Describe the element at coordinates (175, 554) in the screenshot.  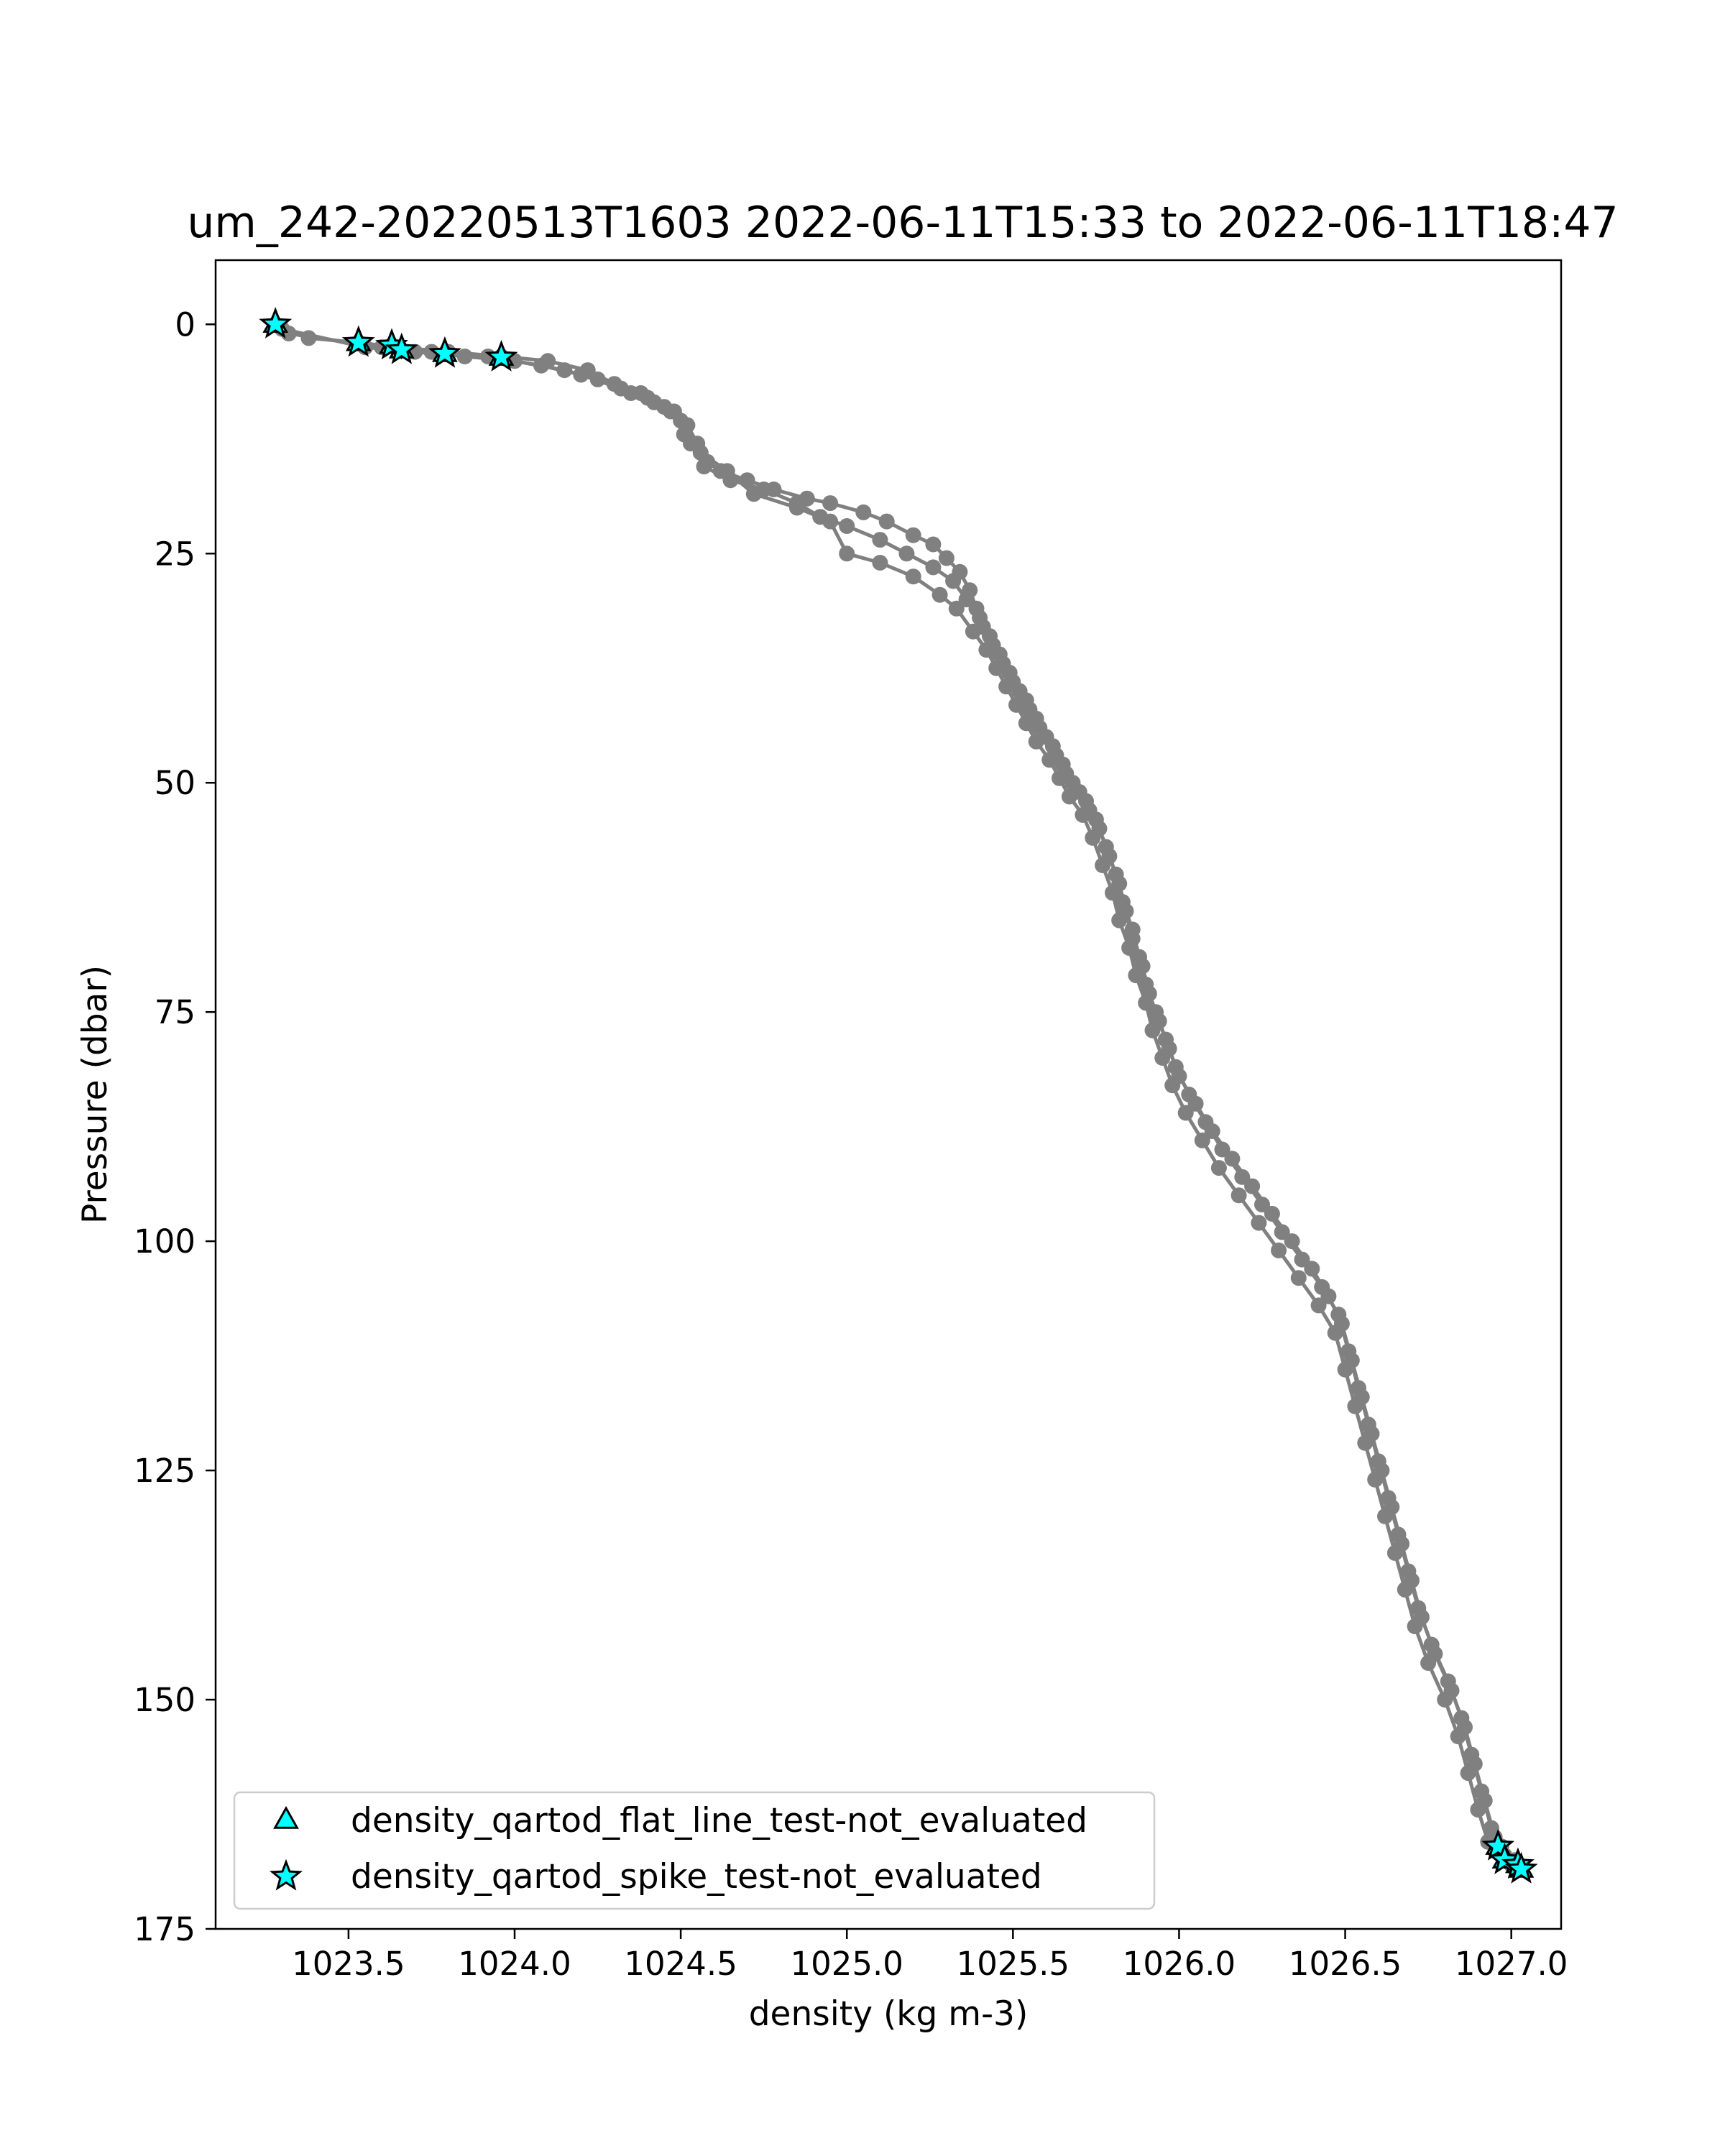
I see `y-tick-label: 25` at that location.